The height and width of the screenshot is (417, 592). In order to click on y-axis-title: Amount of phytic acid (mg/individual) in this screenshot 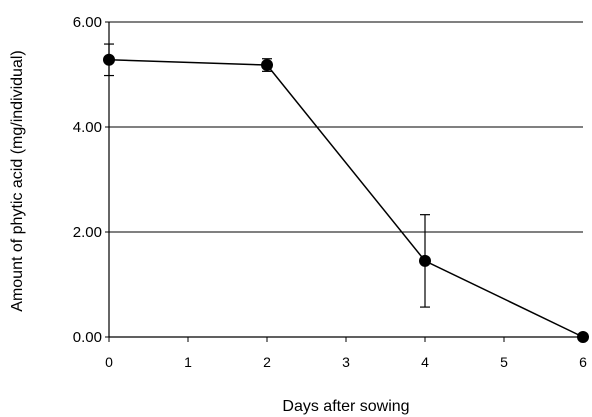, I will do `click(17, 180)`.